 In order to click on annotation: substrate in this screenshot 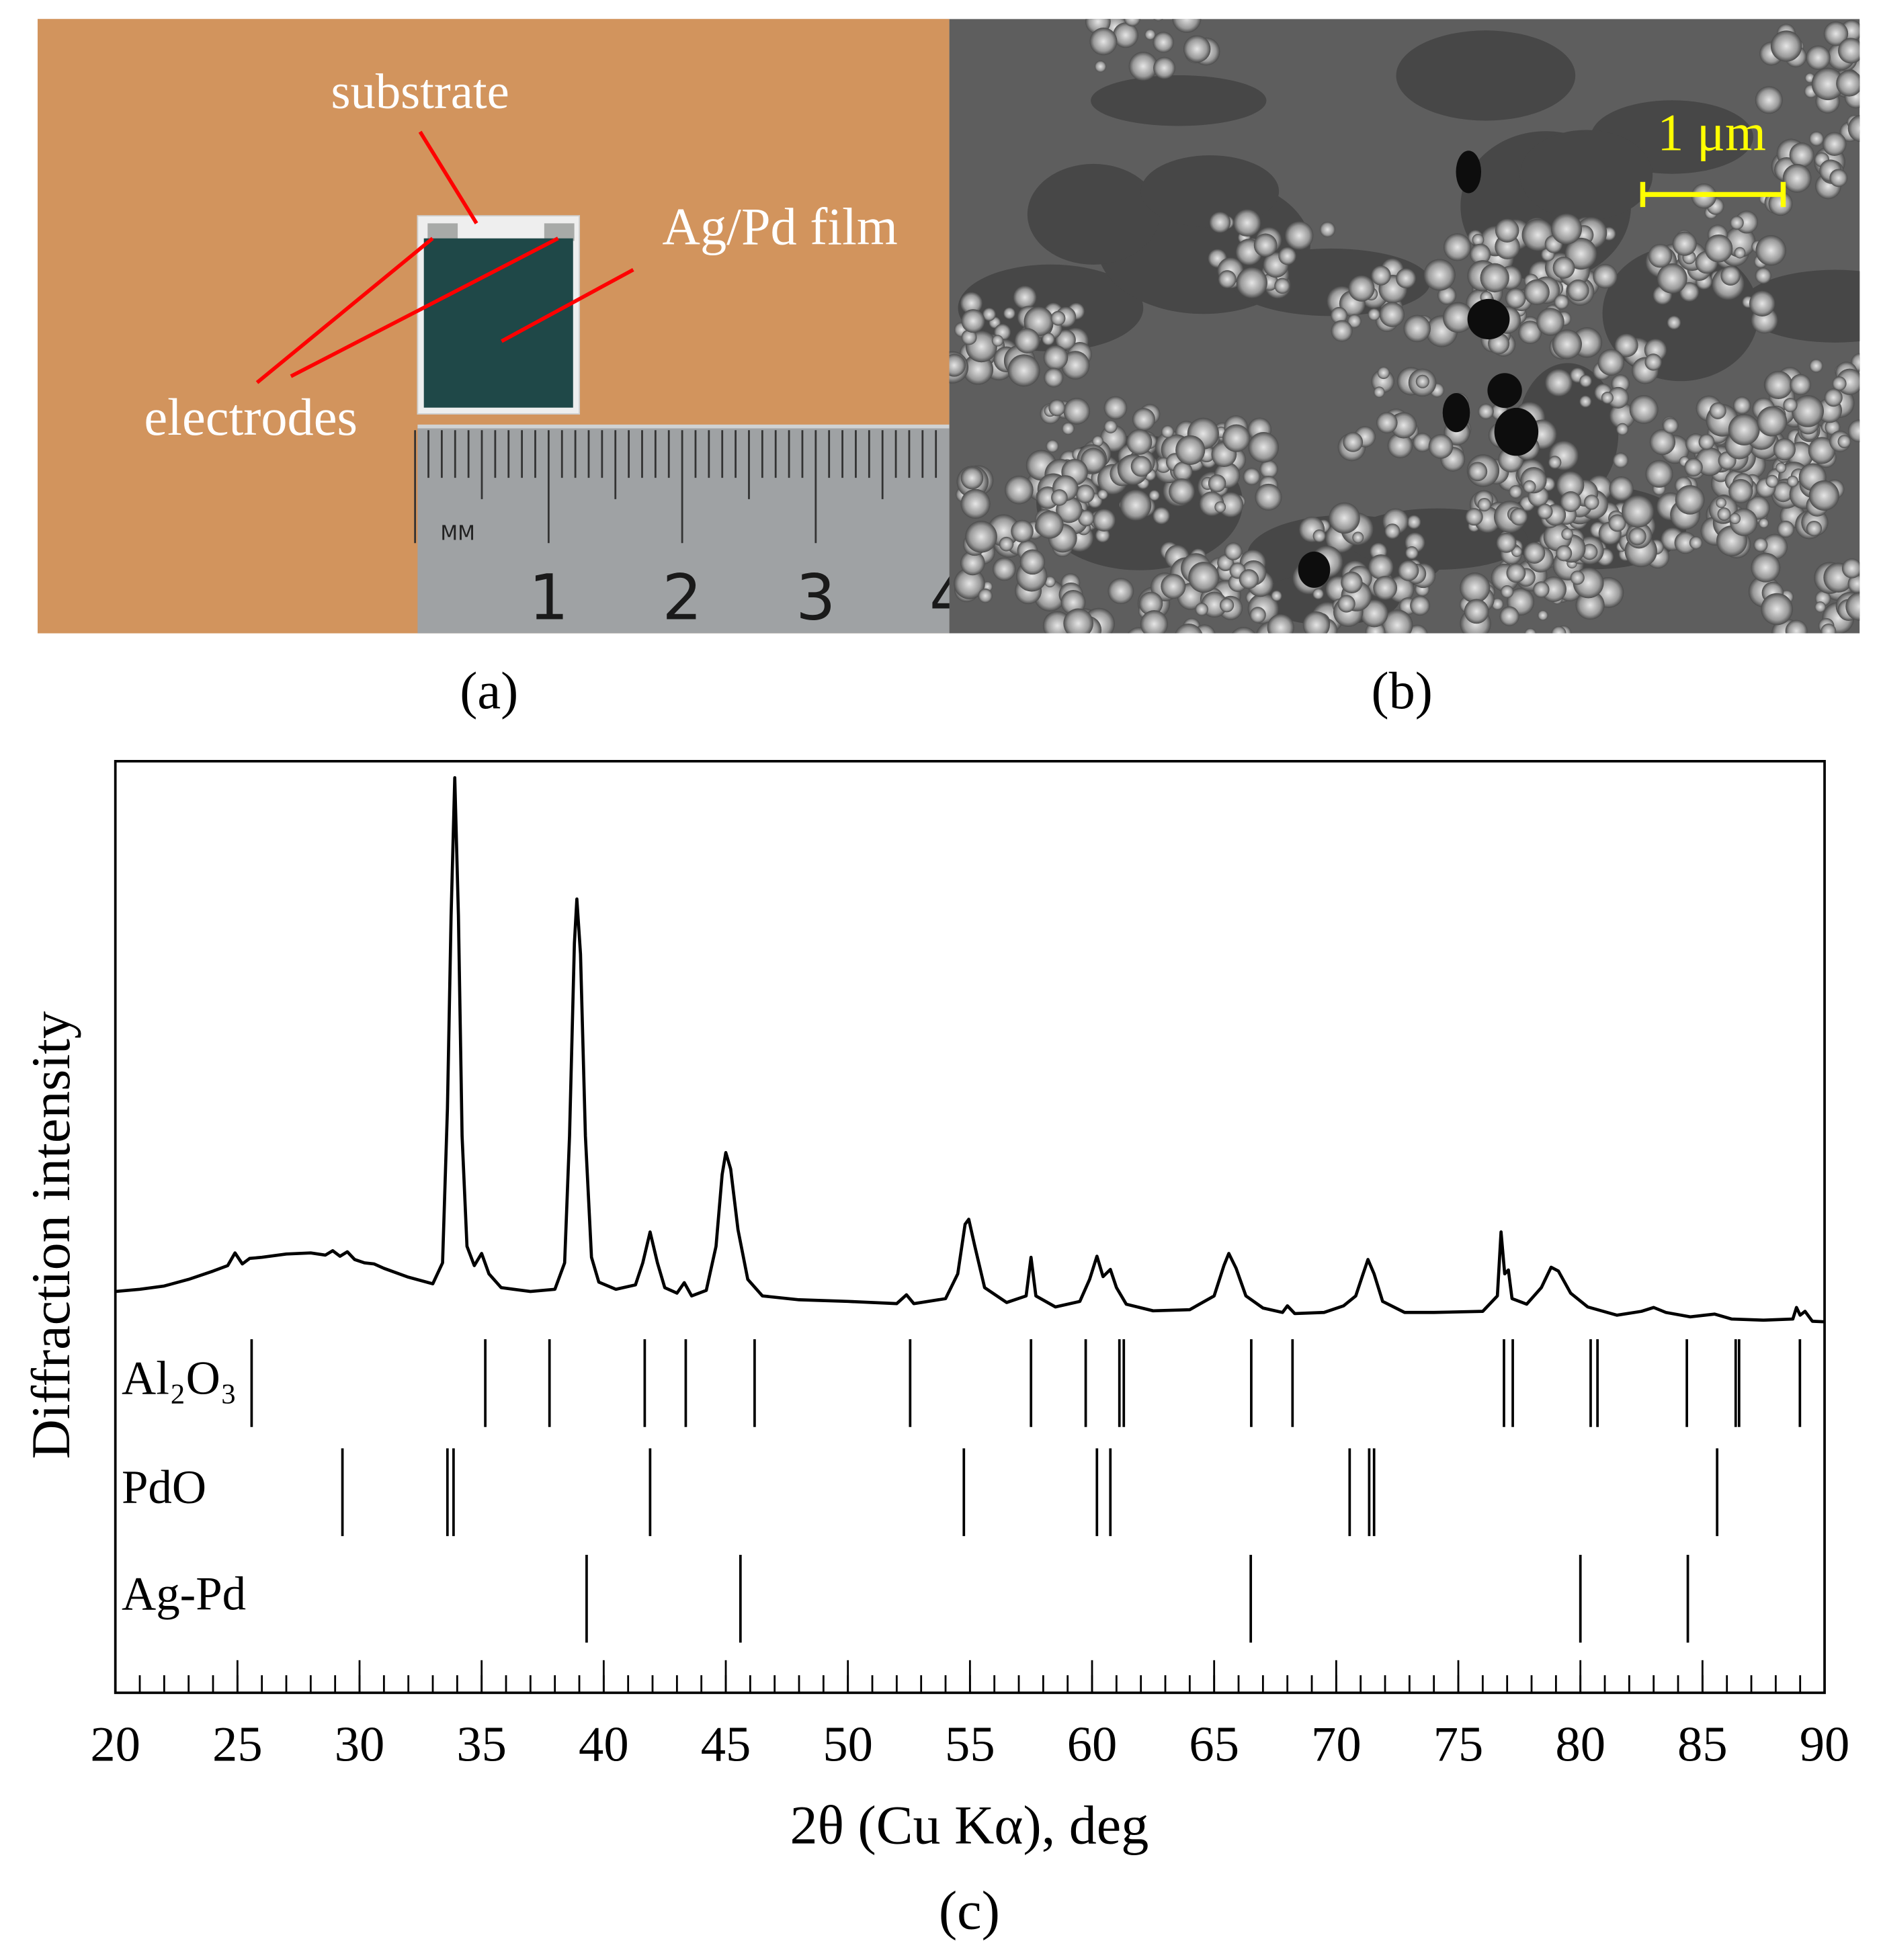, I will do `click(420, 92)`.